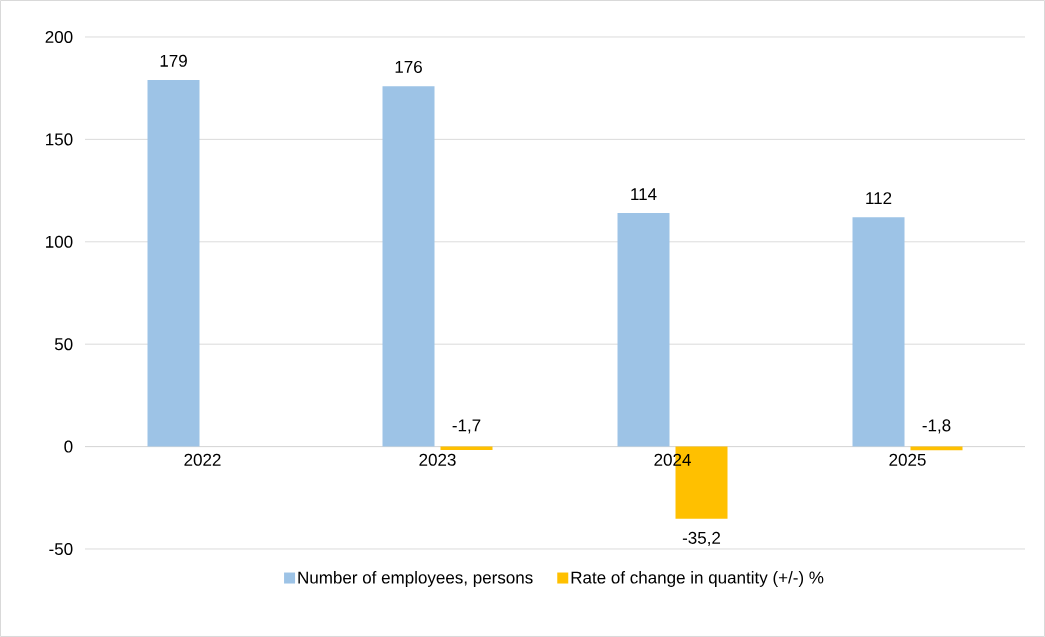 The width and height of the screenshot is (1045, 637). Describe the element at coordinates (202, 459) in the screenshot. I see `x-tick-label: 2022` at that location.